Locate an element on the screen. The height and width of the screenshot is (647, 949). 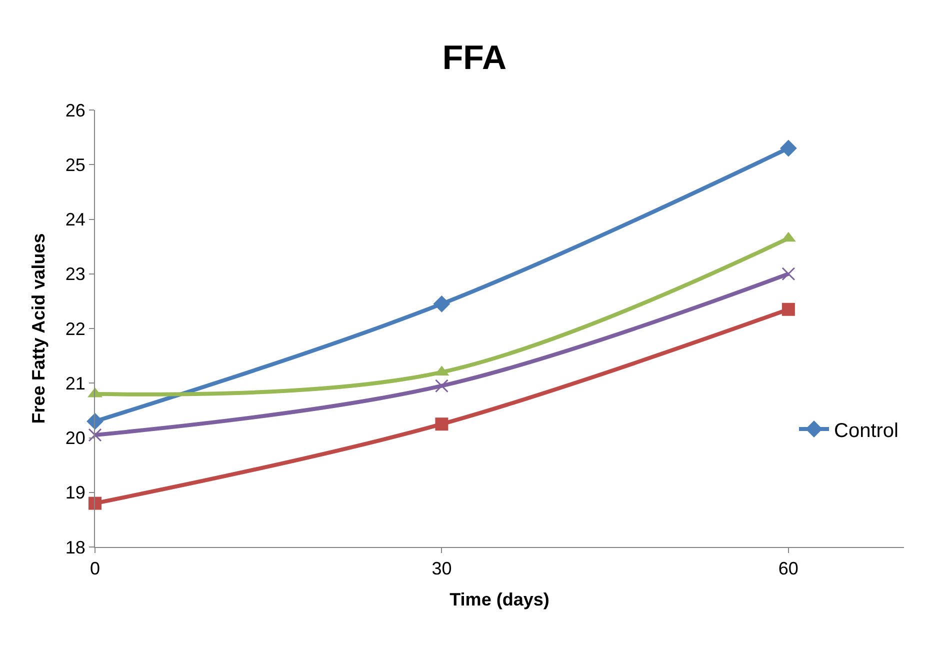
y-tick-label: 21 is located at coordinates (75, 383).